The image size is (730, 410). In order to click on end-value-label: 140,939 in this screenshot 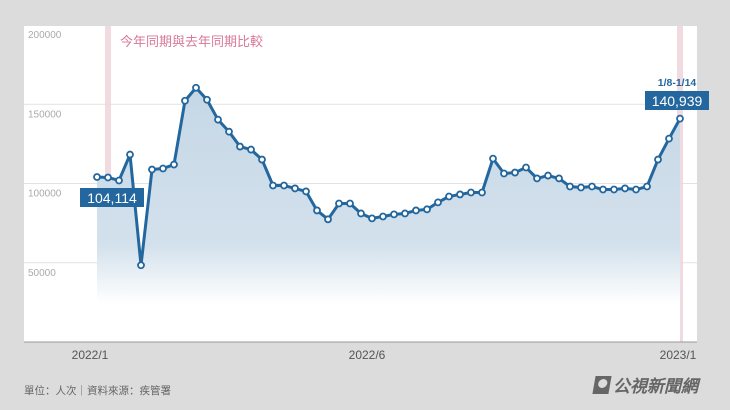, I will do `click(677, 101)`.